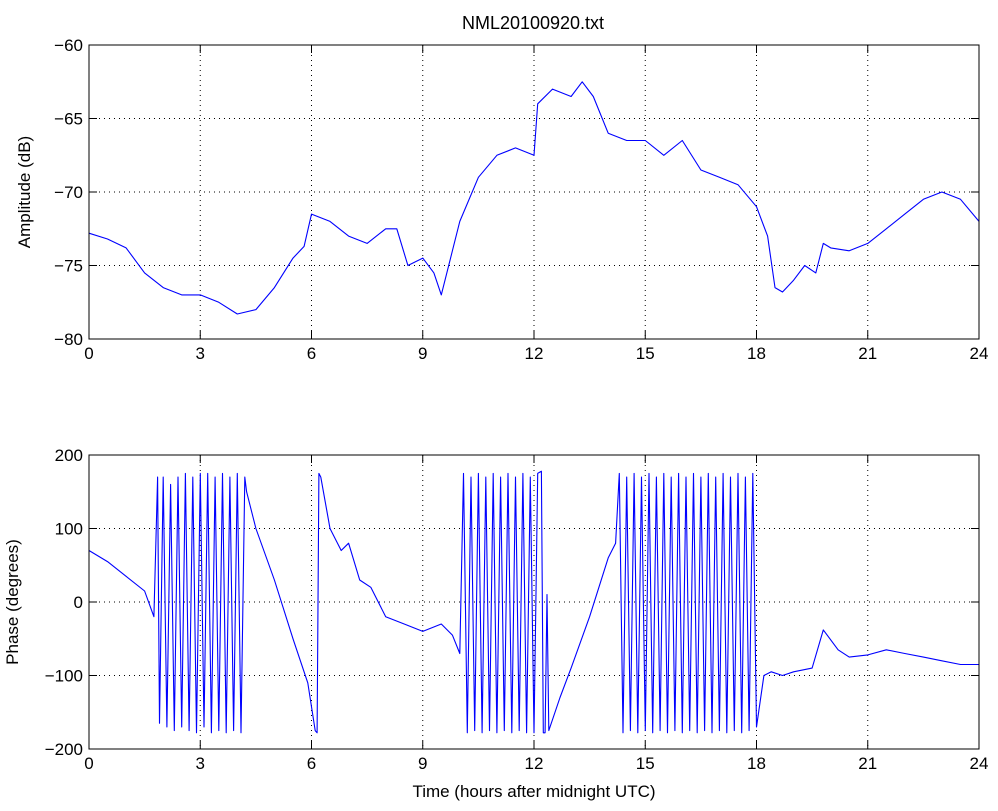 This screenshot has height=811, width=998. What do you see at coordinates (64, 676) in the screenshot?
I see `y-tick-label: −100` at bounding box center [64, 676].